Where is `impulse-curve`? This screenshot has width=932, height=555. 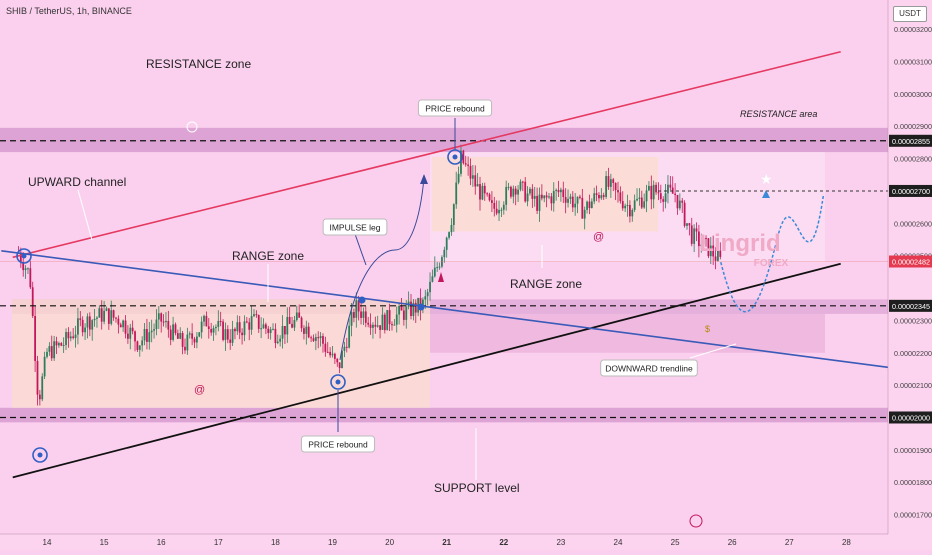
impulse-curve is located at coordinates (382, 269).